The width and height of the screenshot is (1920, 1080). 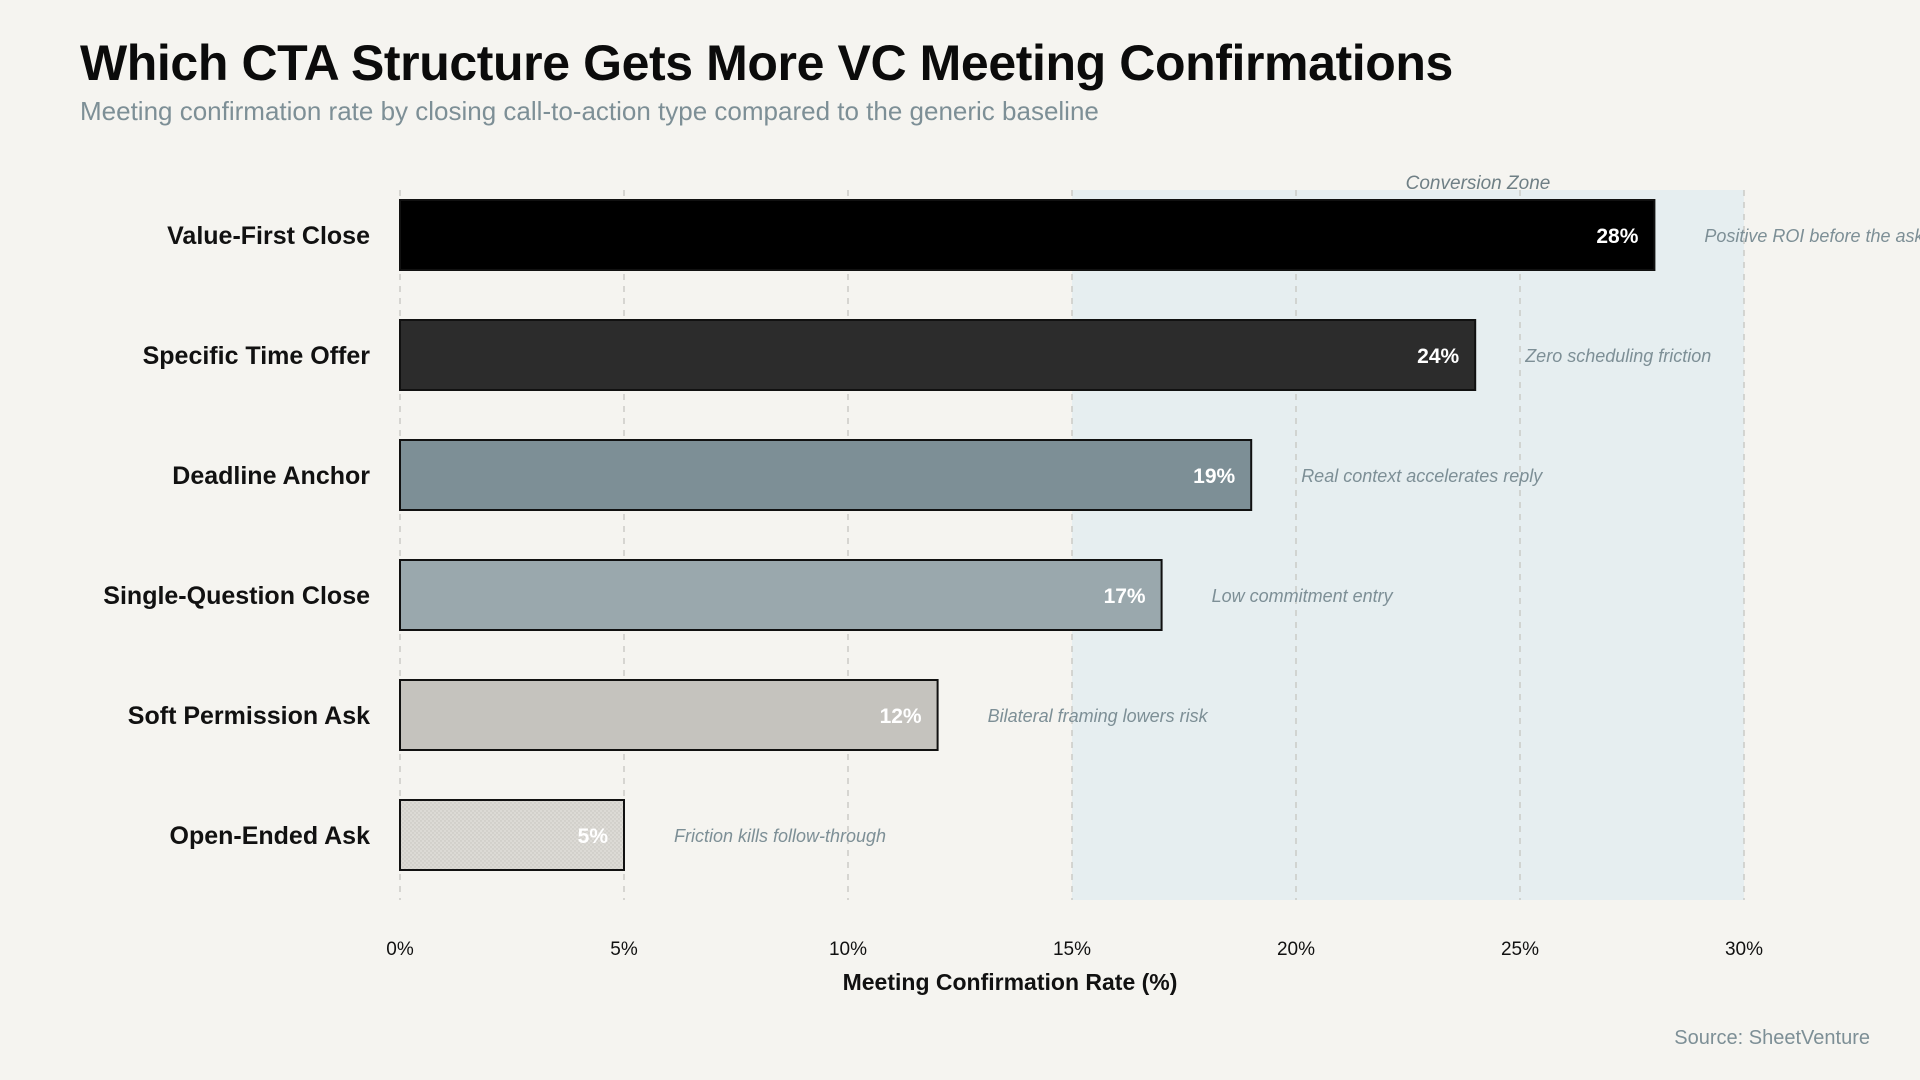 I want to click on value-label-5: 5%, so click(x=593, y=836).